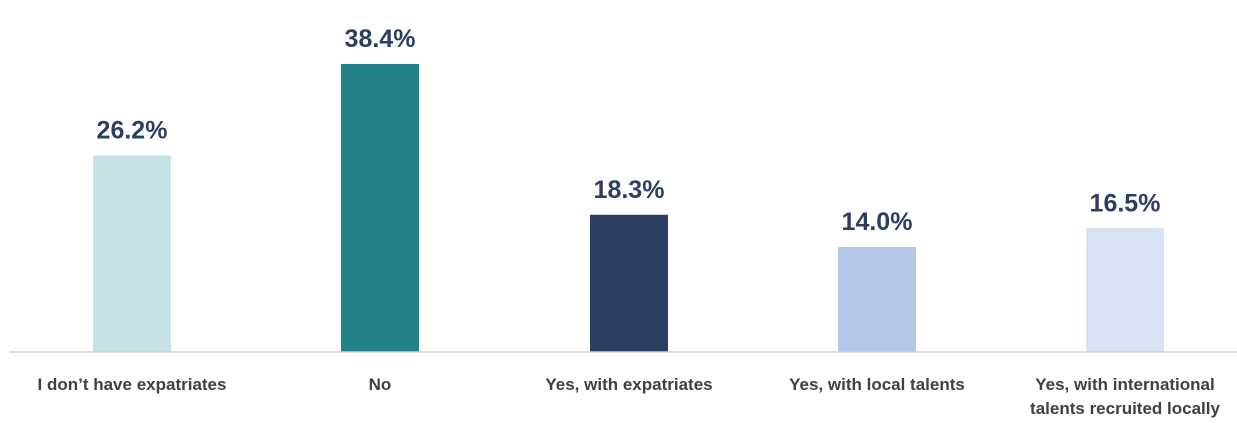 The width and height of the screenshot is (1237, 423). I want to click on category-label-3: Yes, with local talents, so click(877, 384).